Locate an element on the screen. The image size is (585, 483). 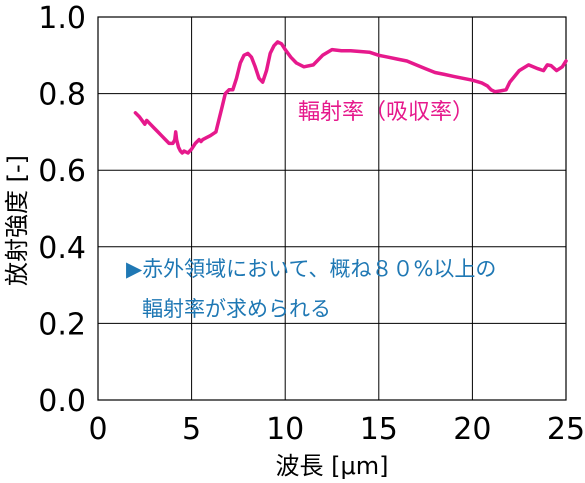
annotation-line-1: ▶赤外領域において、概ね８０%以上の is located at coordinates (311, 269).